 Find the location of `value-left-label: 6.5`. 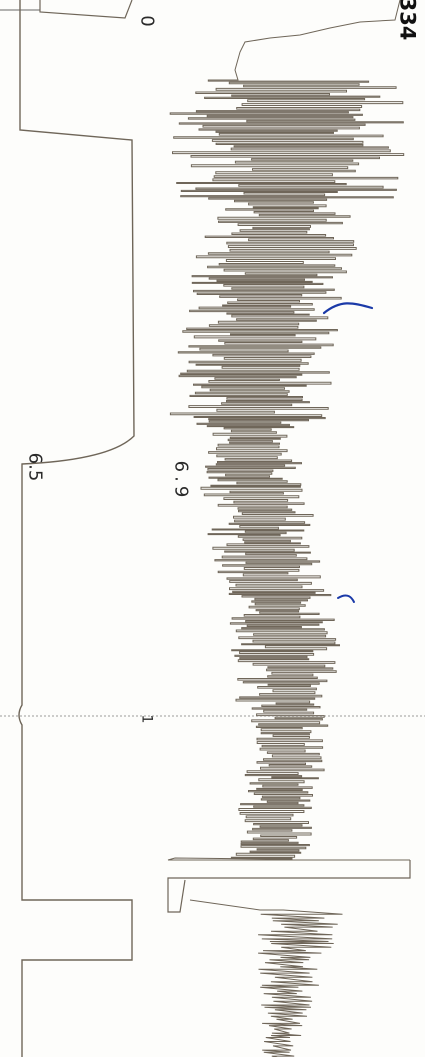

value-left-label: 6.5 is located at coordinates (35, 467).